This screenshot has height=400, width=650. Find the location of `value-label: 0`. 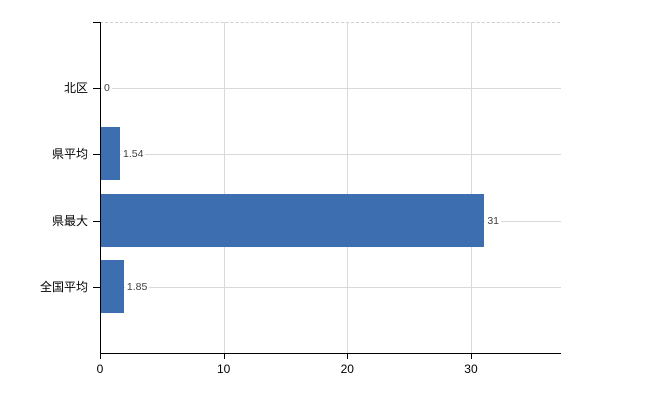

value-label: 0 is located at coordinates (107, 88).